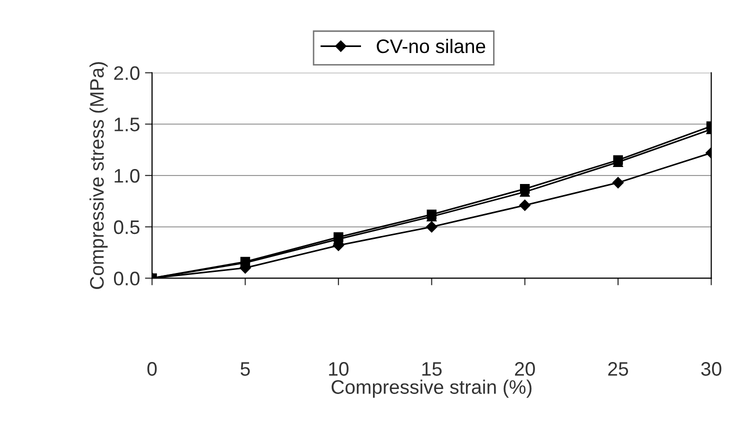 This screenshot has width=731, height=428. I want to click on y-tick-label: 2.0, so click(127, 73).